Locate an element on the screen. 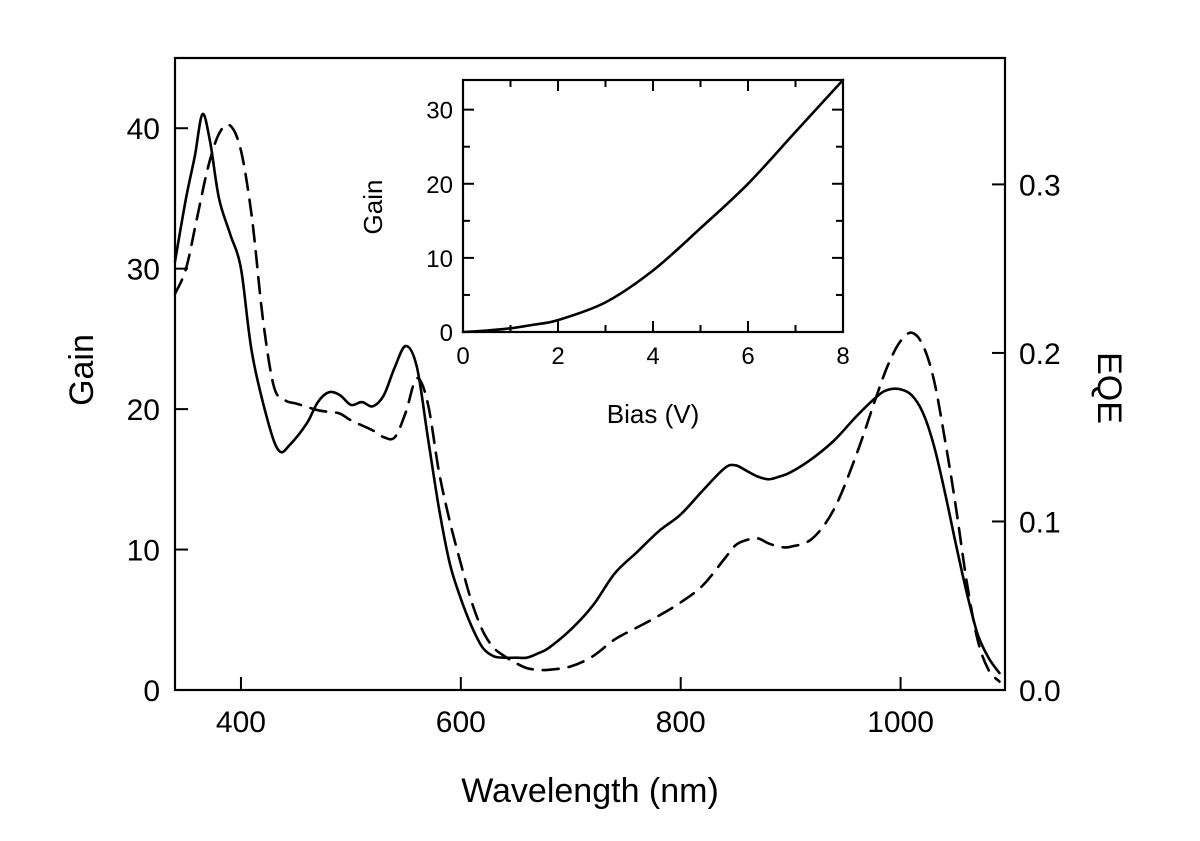 The height and width of the screenshot is (841, 1200). x-tick-label: 800 is located at coordinates (681, 722).